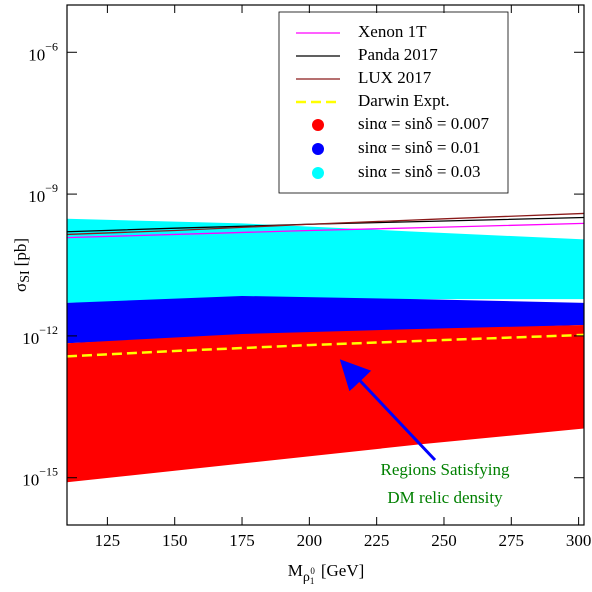  I want to click on legend-label: LUX 2017, so click(395, 77).